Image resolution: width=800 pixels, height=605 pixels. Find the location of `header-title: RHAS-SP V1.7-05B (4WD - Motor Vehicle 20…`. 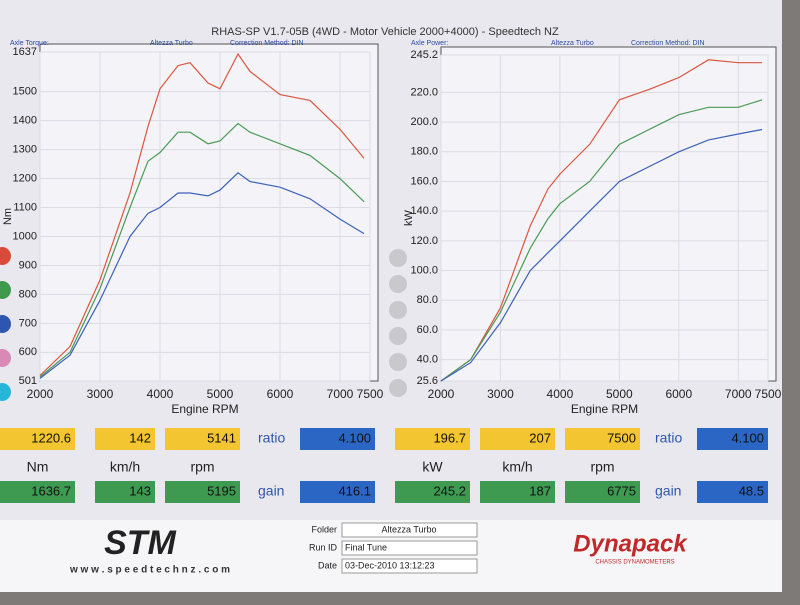

header-title: RHAS-SP V1.7-05B (4WD - Motor Vehicle 20… is located at coordinates (385, 32).